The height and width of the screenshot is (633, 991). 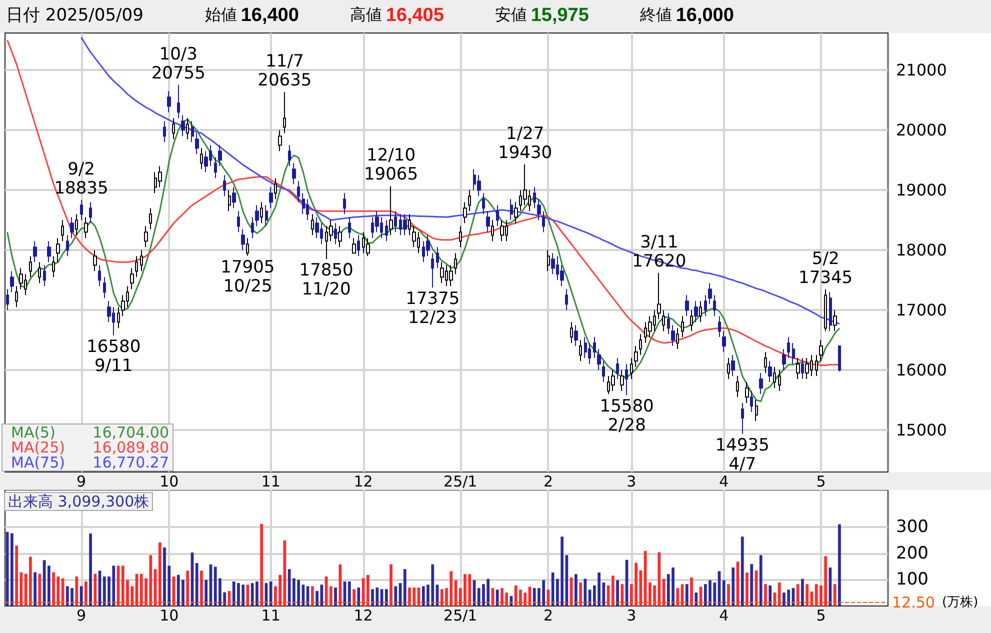 I want to click on y-tick-label: 20000, so click(x=921, y=130).